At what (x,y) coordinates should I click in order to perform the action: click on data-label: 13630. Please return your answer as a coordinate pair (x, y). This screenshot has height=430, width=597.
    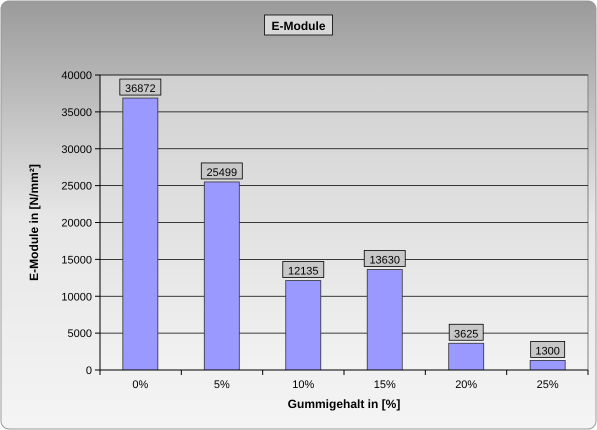
    Looking at the image, I should click on (384, 260).